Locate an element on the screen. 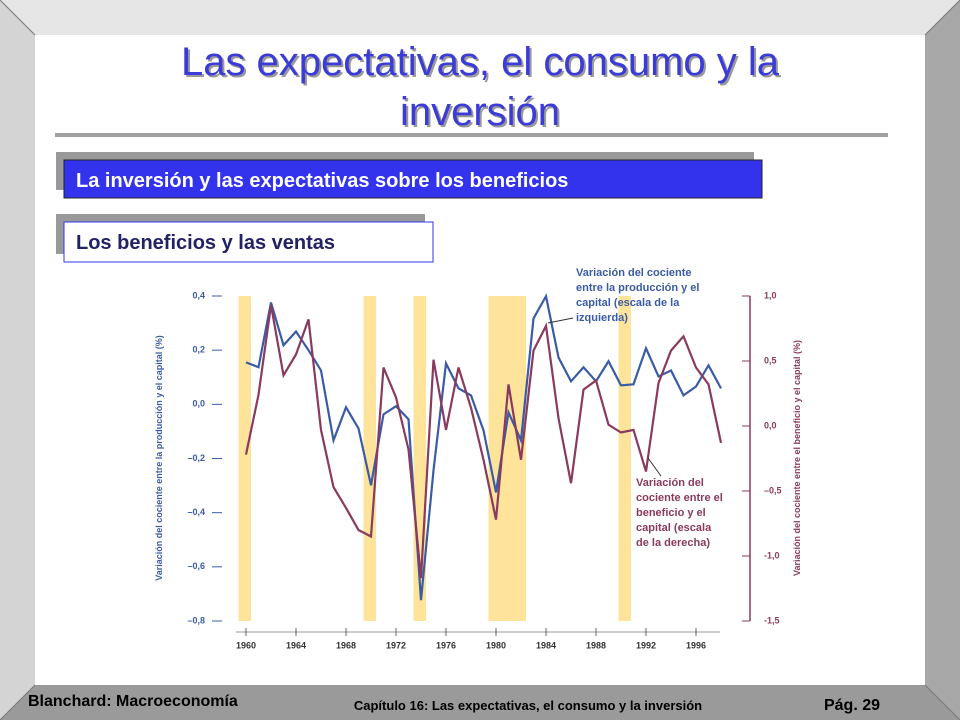 The height and width of the screenshot is (725, 960). annotation-text: Variación del cociente is located at coordinates (634, 273).